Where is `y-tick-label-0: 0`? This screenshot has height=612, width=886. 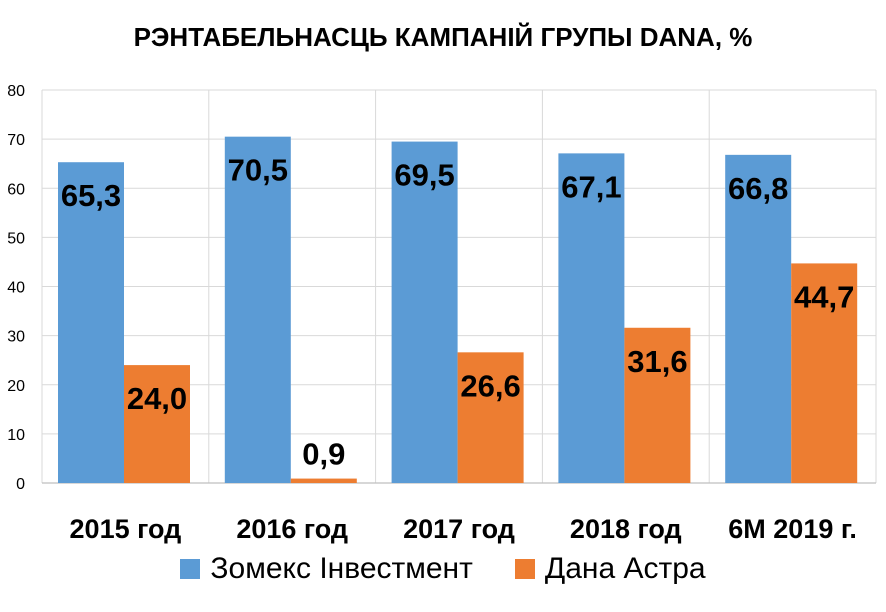
y-tick-label-0: 0 is located at coordinates (20, 484).